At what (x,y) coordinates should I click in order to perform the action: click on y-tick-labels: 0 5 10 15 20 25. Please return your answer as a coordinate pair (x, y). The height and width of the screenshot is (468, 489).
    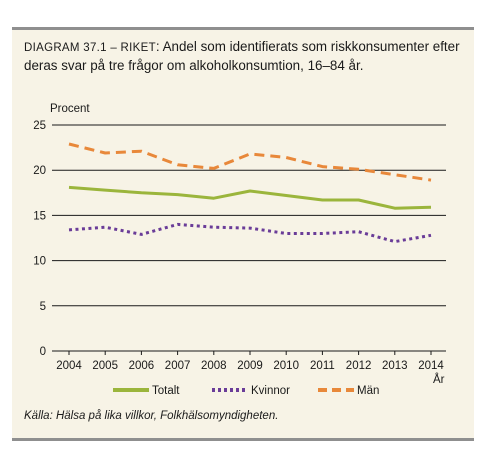
    Looking at the image, I should click on (39, 239).